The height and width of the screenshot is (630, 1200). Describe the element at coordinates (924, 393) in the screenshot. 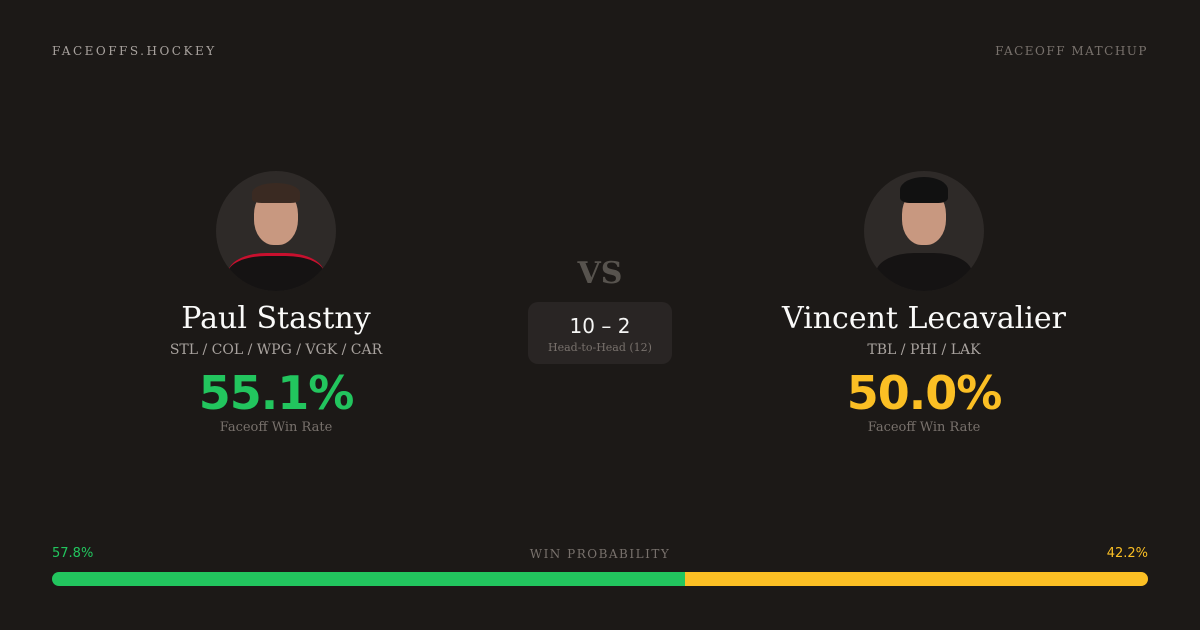

I see `player-win-rate: 50.0%` at that location.